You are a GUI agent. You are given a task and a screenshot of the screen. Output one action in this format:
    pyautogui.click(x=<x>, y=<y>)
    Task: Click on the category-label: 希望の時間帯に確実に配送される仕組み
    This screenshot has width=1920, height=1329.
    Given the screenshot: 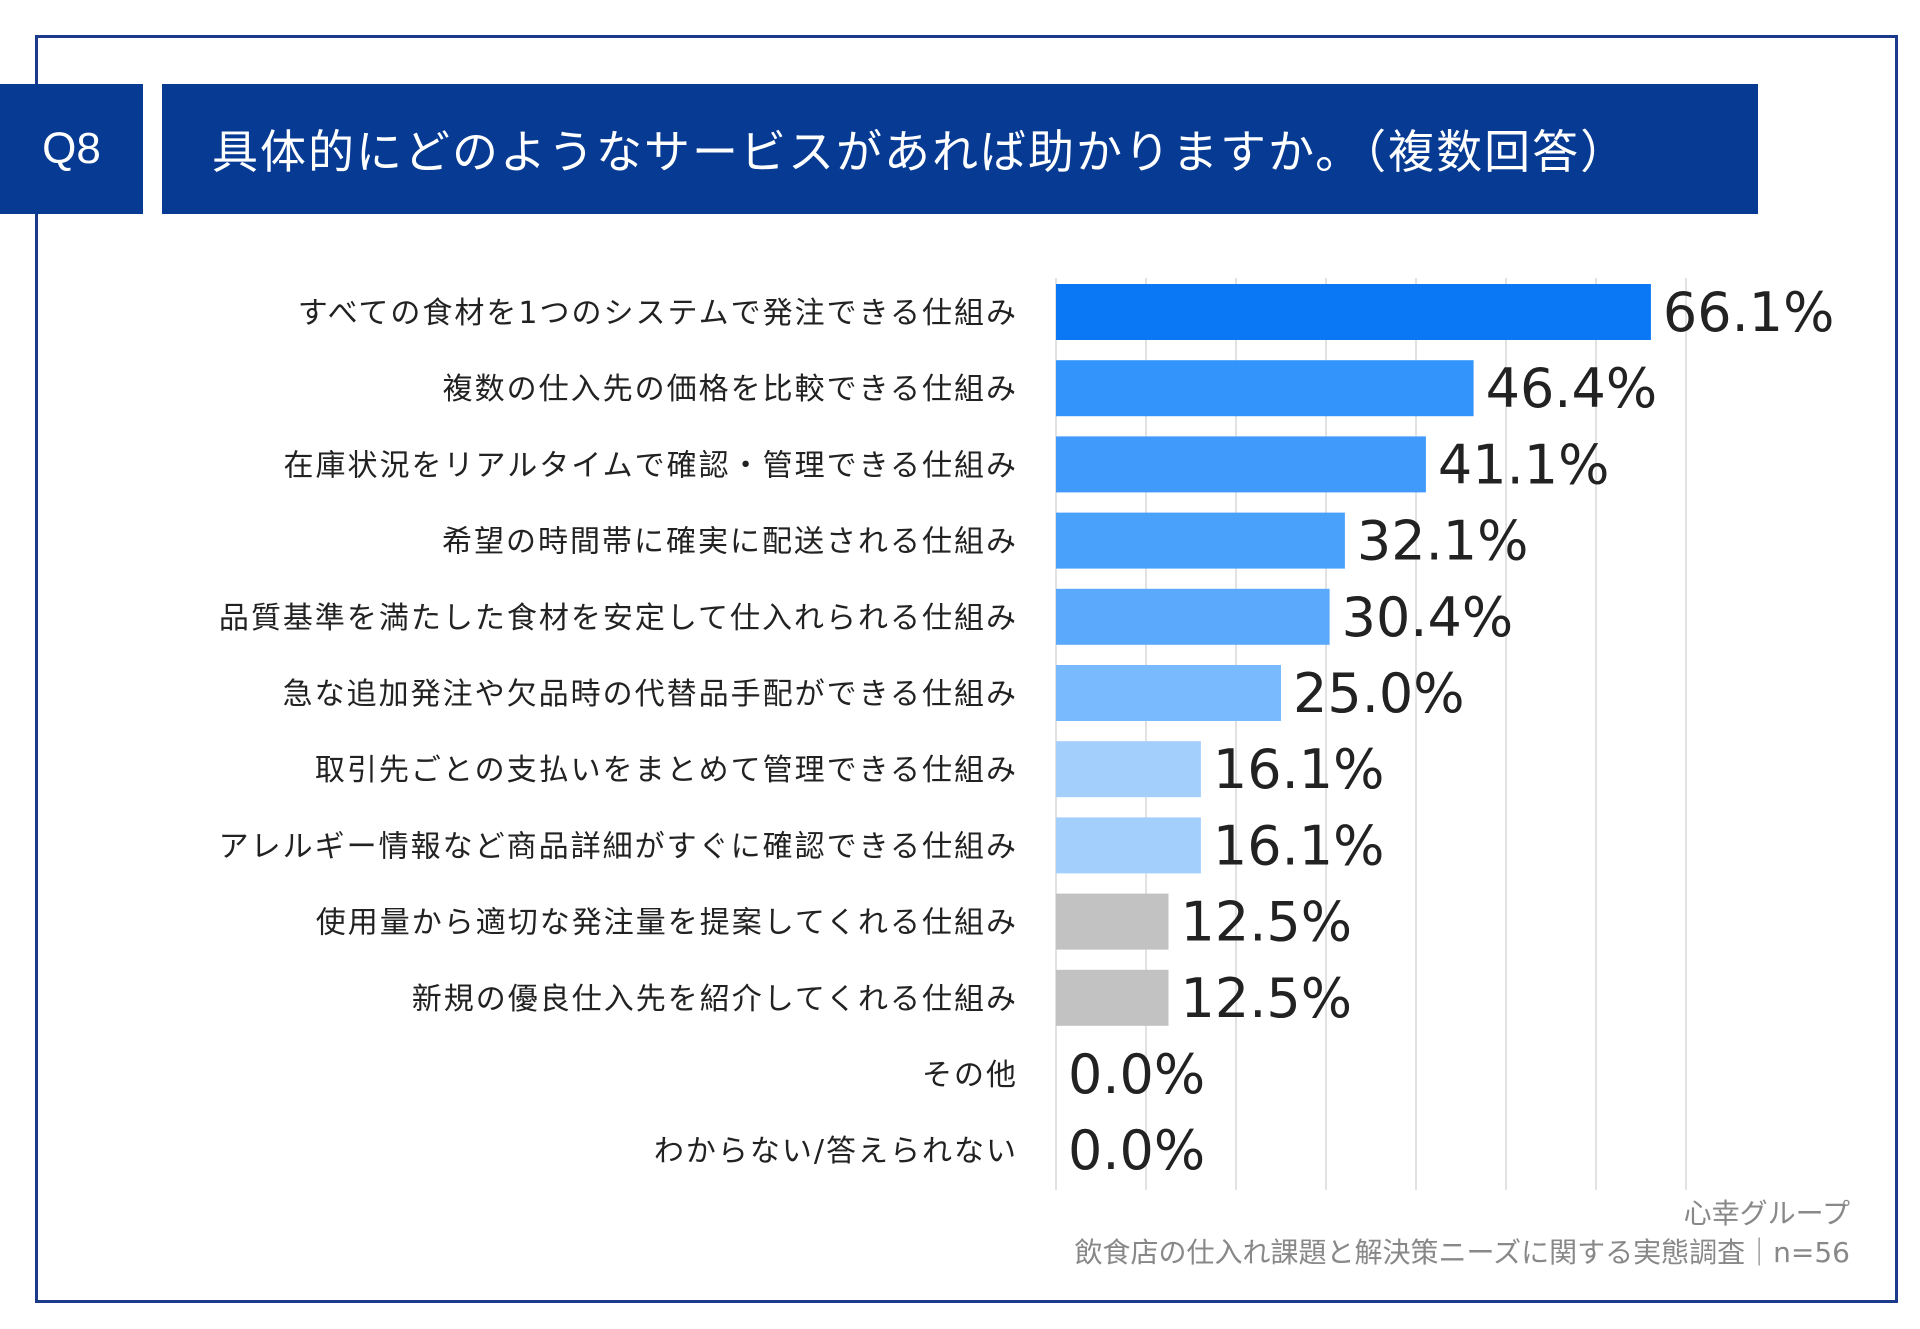 What is the action you would take?
    pyautogui.click(x=730, y=542)
    